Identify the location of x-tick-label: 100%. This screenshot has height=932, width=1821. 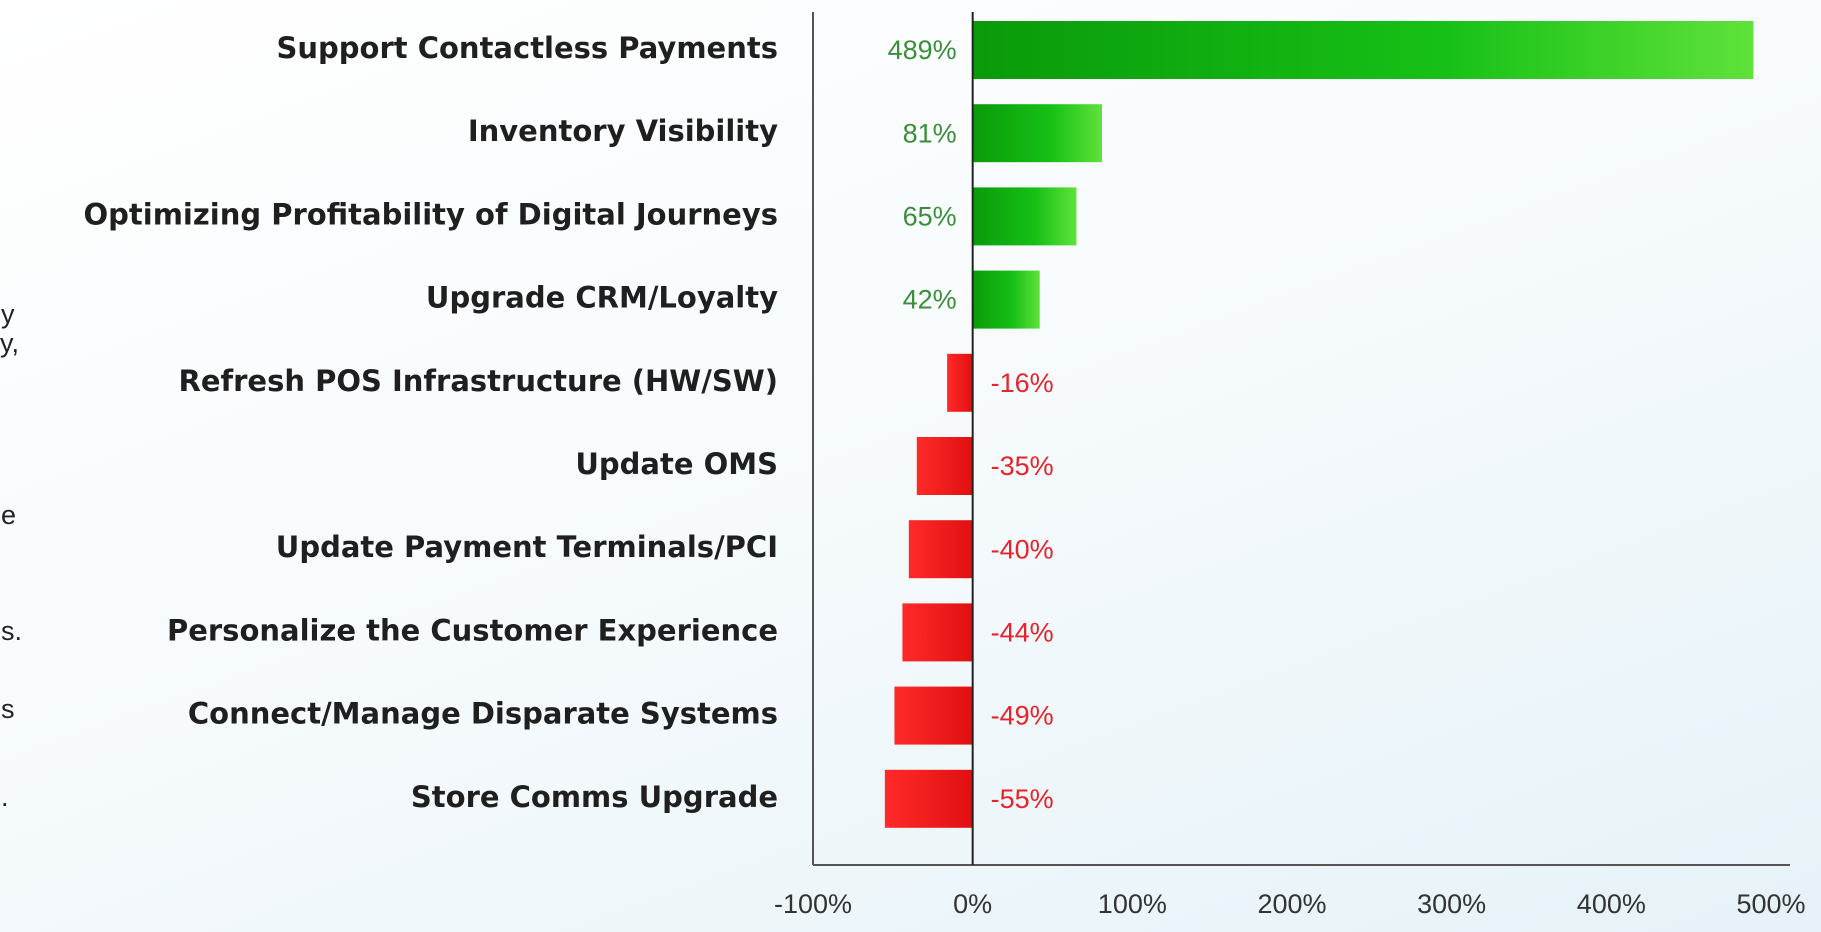
(1132, 904).